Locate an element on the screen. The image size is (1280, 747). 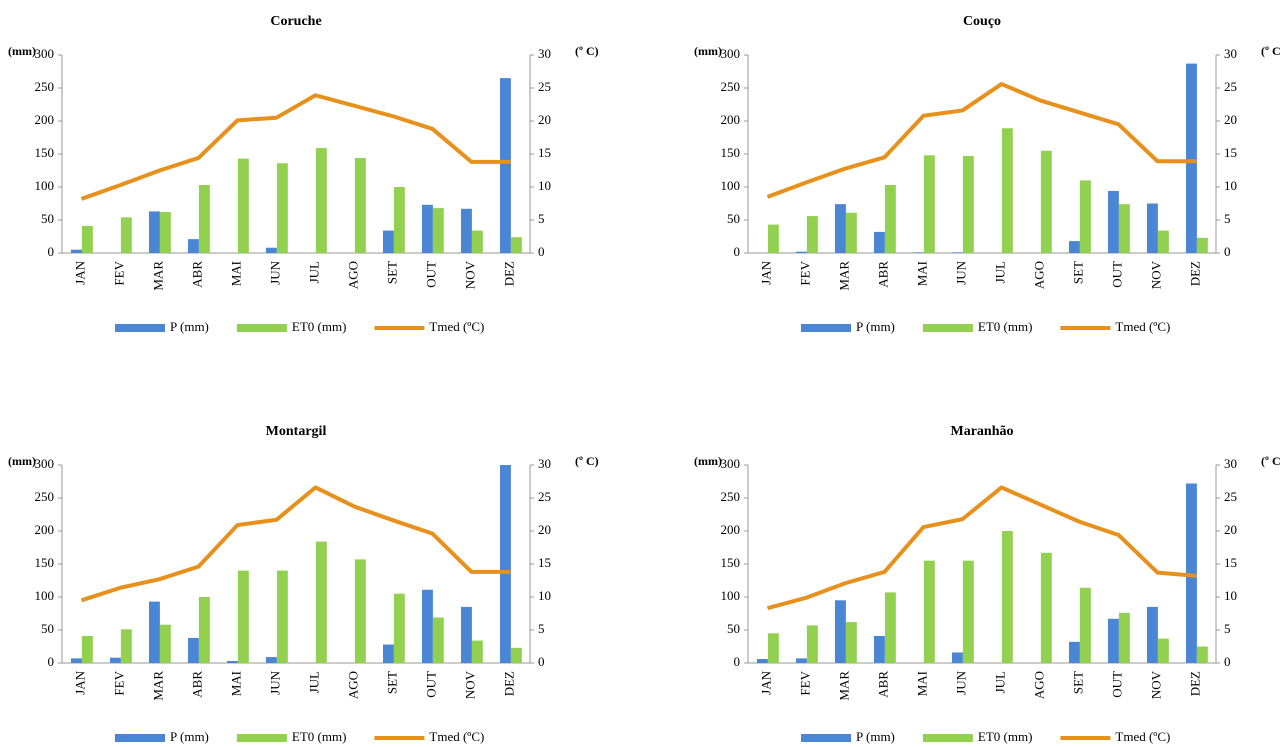
y-tick-label: 100 is located at coordinates (731, 185).